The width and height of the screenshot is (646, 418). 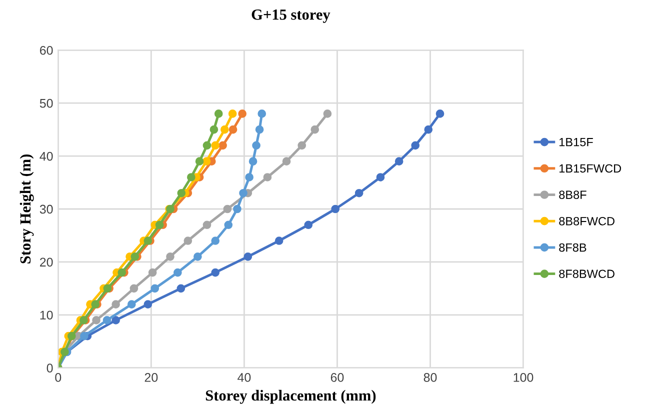 I want to click on y-tick-label: 10, so click(x=46, y=315).